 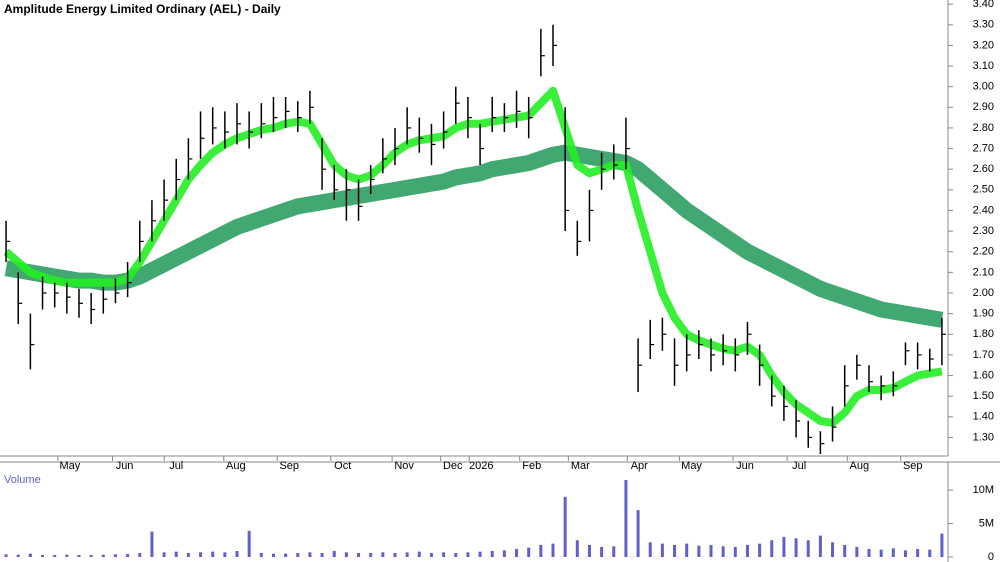 I want to click on y-tick-label: 1.40, so click(x=983, y=417).